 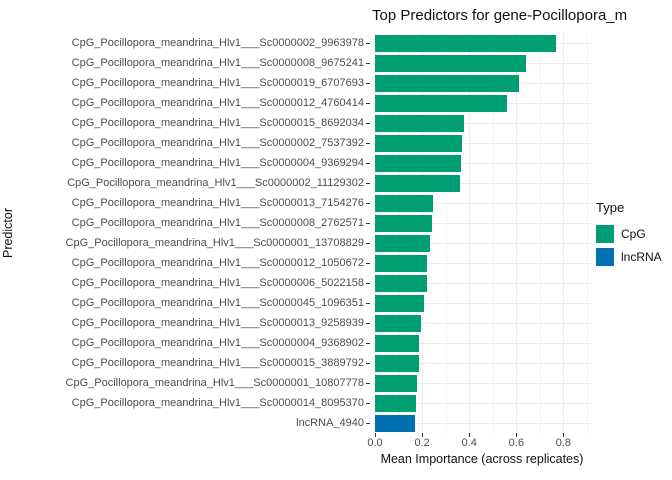 I want to click on legend-item: lncRNA, so click(x=634, y=257).